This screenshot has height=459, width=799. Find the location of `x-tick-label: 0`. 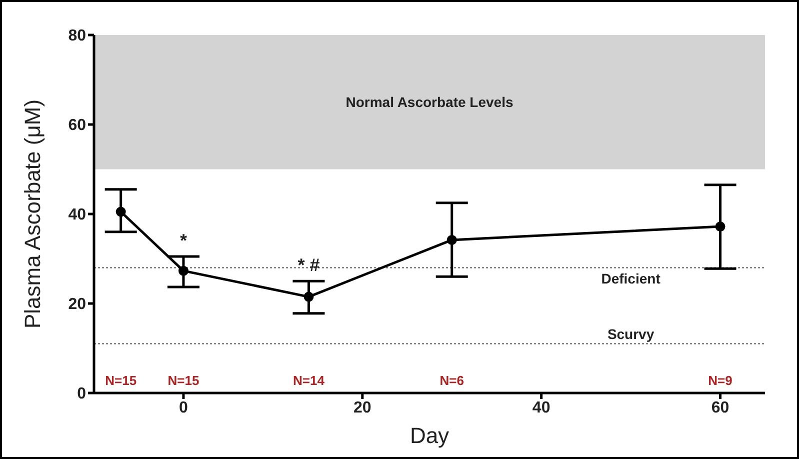

x-tick-label: 0 is located at coordinates (183, 407).